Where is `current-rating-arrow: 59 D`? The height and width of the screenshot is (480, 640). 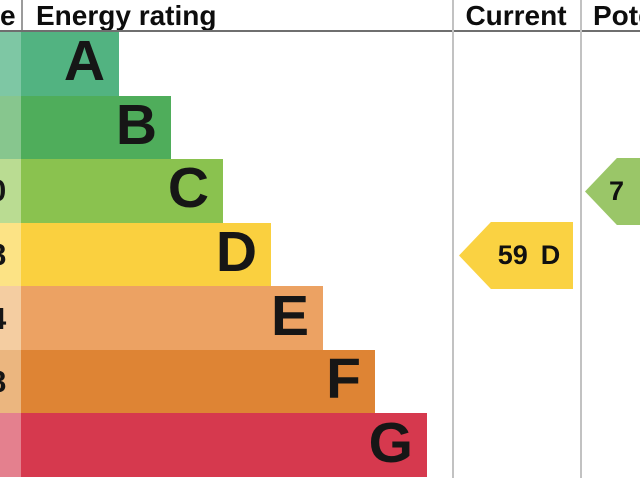
current-rating-arrow: 59 D is located at coordinates (516, 255).